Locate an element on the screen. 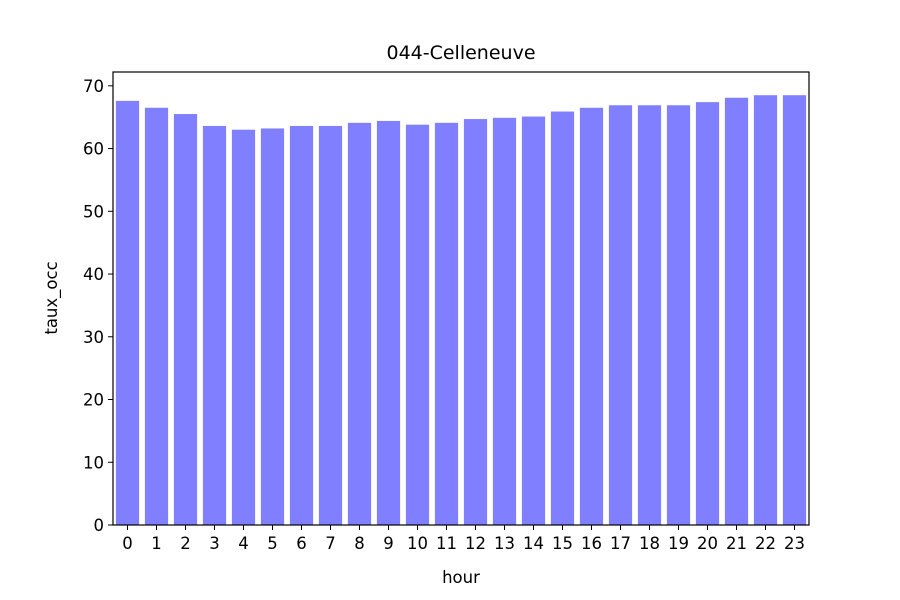 The height and width of the screenshot is (600, 900). x-tick-label: 20 is located at coordinates (707, 543).